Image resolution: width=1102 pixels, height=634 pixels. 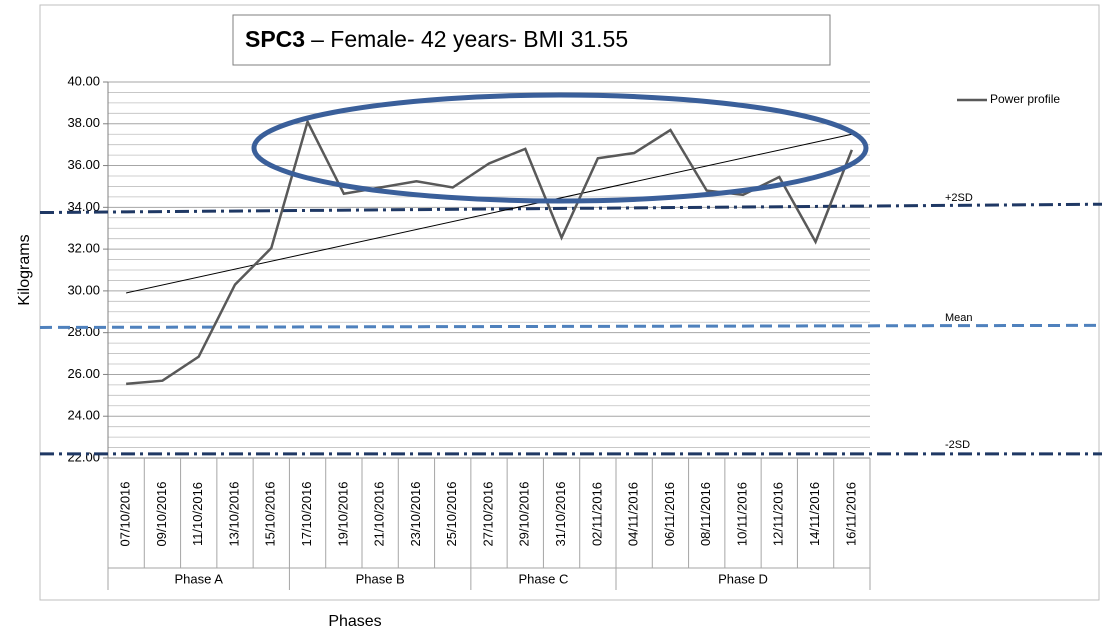 What do you see at coordinates (741, 514) in the screenshot?
I see `x-tick-label: 10/11/2016` at bounding box center [741, 514].